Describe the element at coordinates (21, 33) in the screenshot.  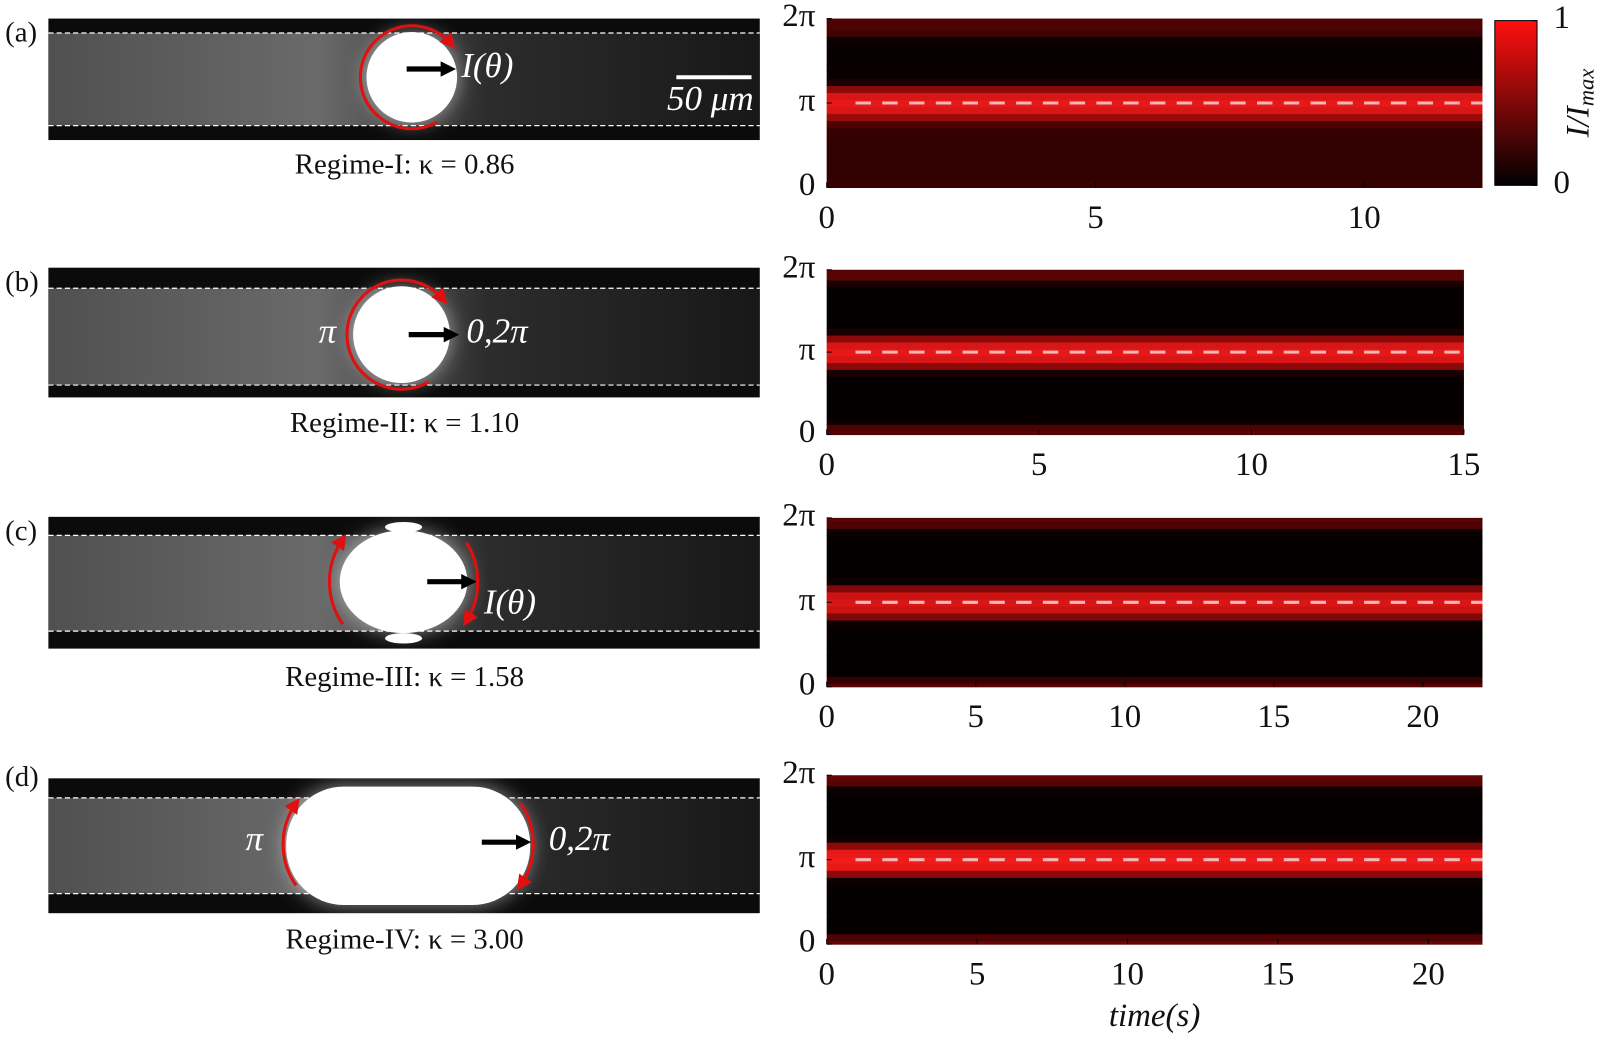
I see `panel-label: (a)` at that location.